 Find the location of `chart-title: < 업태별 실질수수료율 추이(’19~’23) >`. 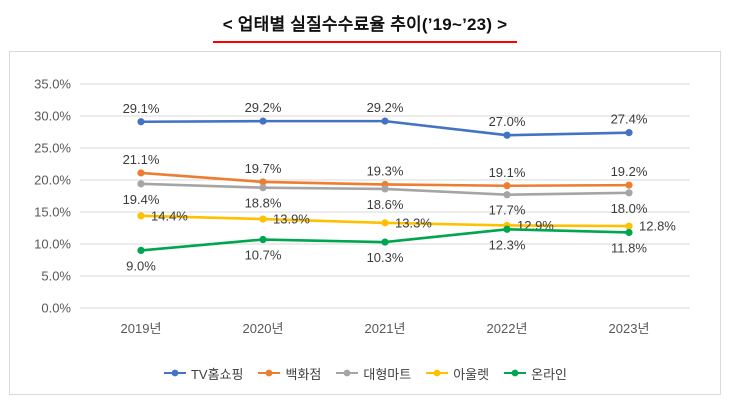

chart-title: < 업태별 실질수수료율 추이(’19~’23) > is located at coordinates (365, 26).